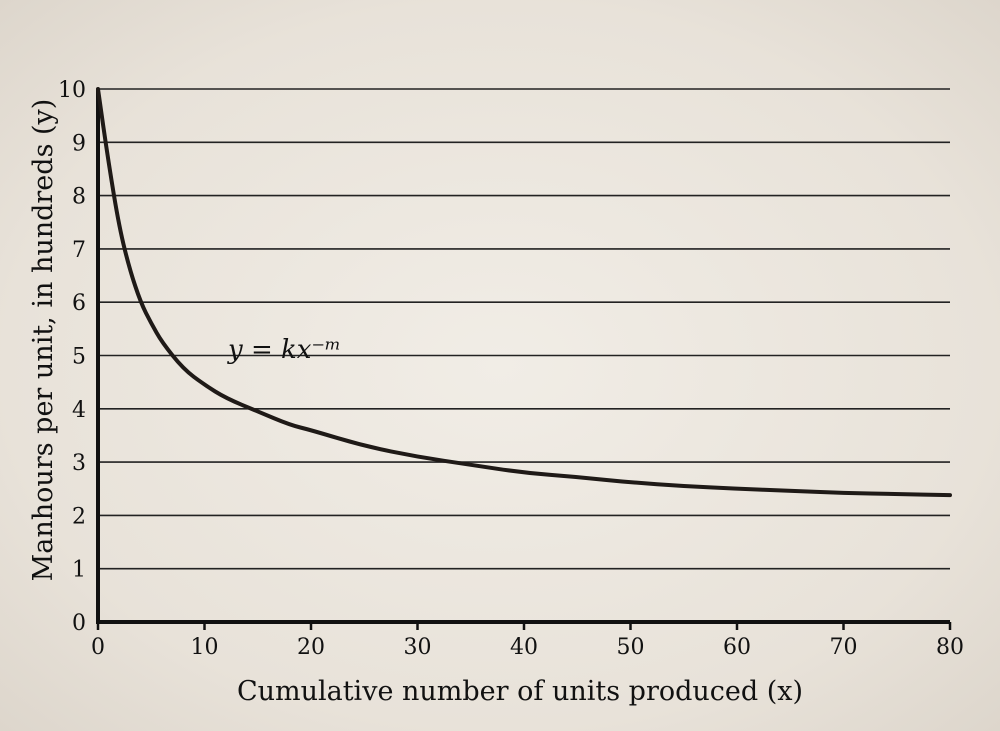 The height and width of the screenshot is (731, 1000). I want to click on y-tick-label: 9, so click(79, 143).